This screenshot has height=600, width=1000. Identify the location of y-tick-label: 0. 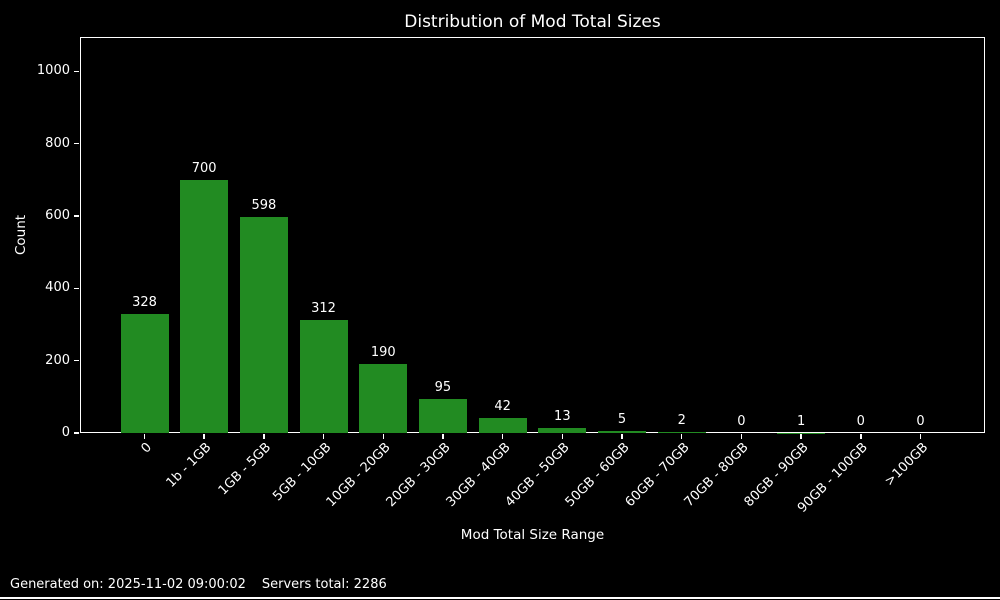
(65, 432).